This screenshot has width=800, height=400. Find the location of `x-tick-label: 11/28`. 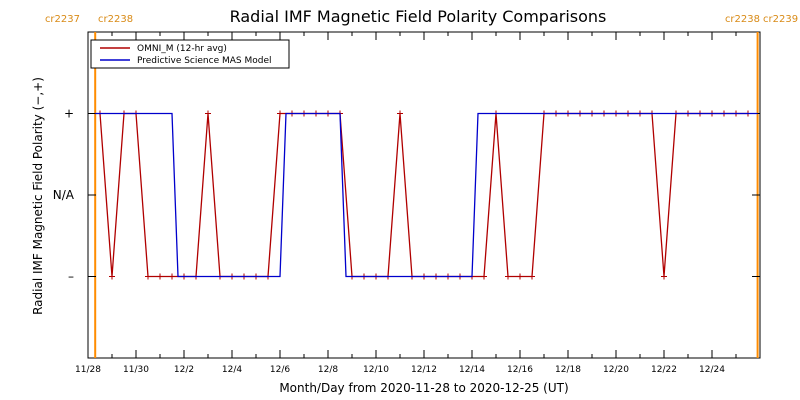

x-tick-label: 11/28 is located at coordinates (88, 370).